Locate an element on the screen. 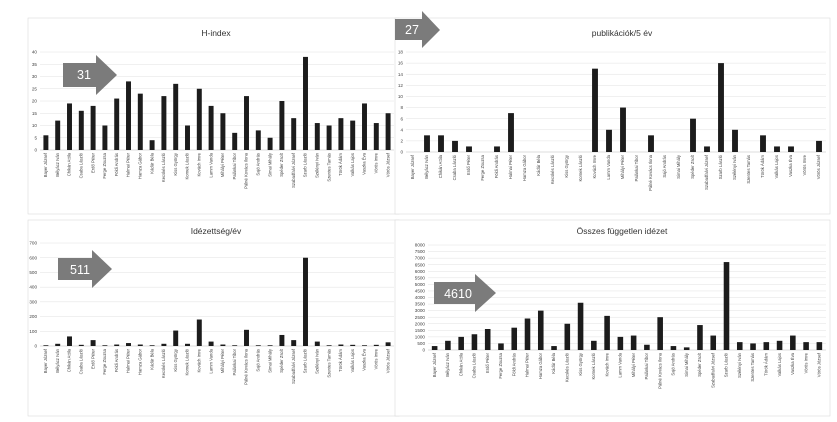  y-tick-label: 18 is located at coordinates (401, 52).